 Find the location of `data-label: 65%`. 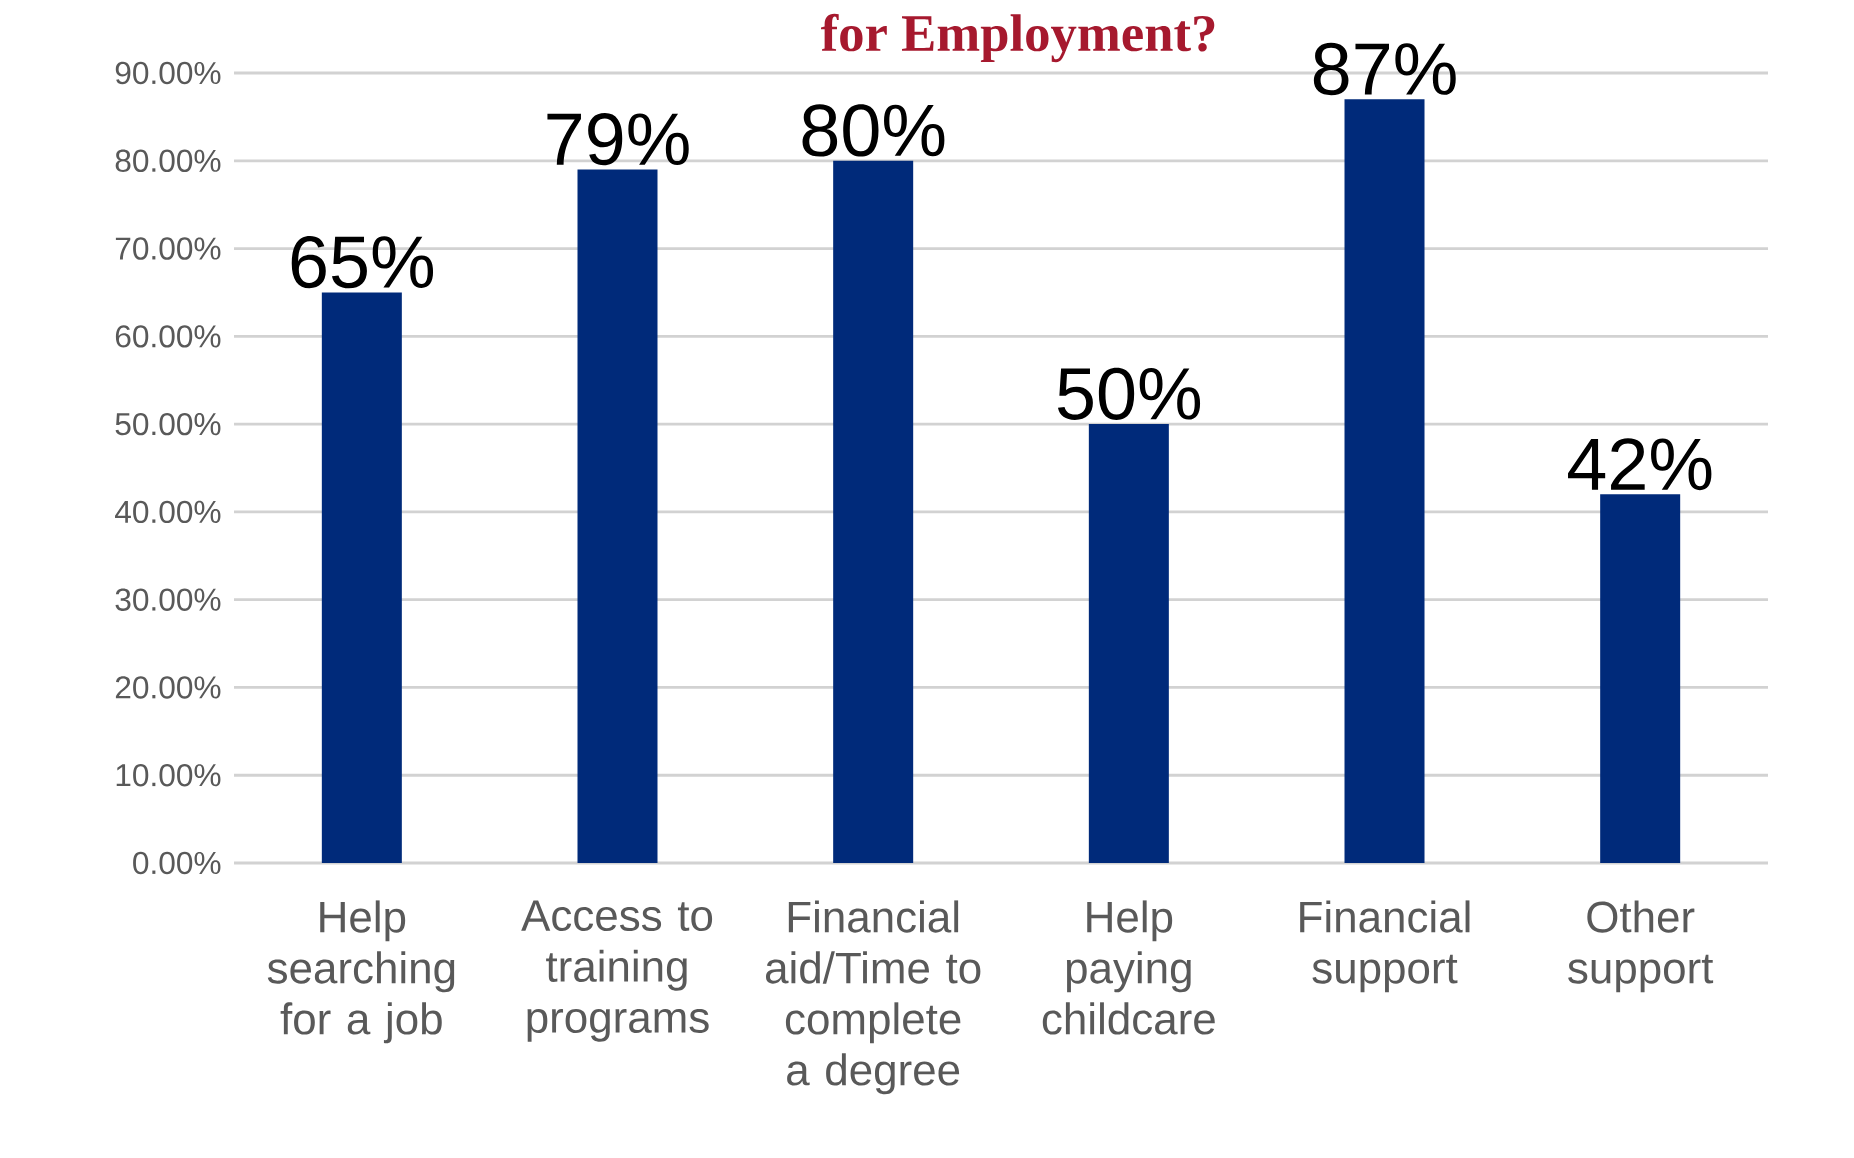

data-label: 65% is located at coordinates (362, 262).